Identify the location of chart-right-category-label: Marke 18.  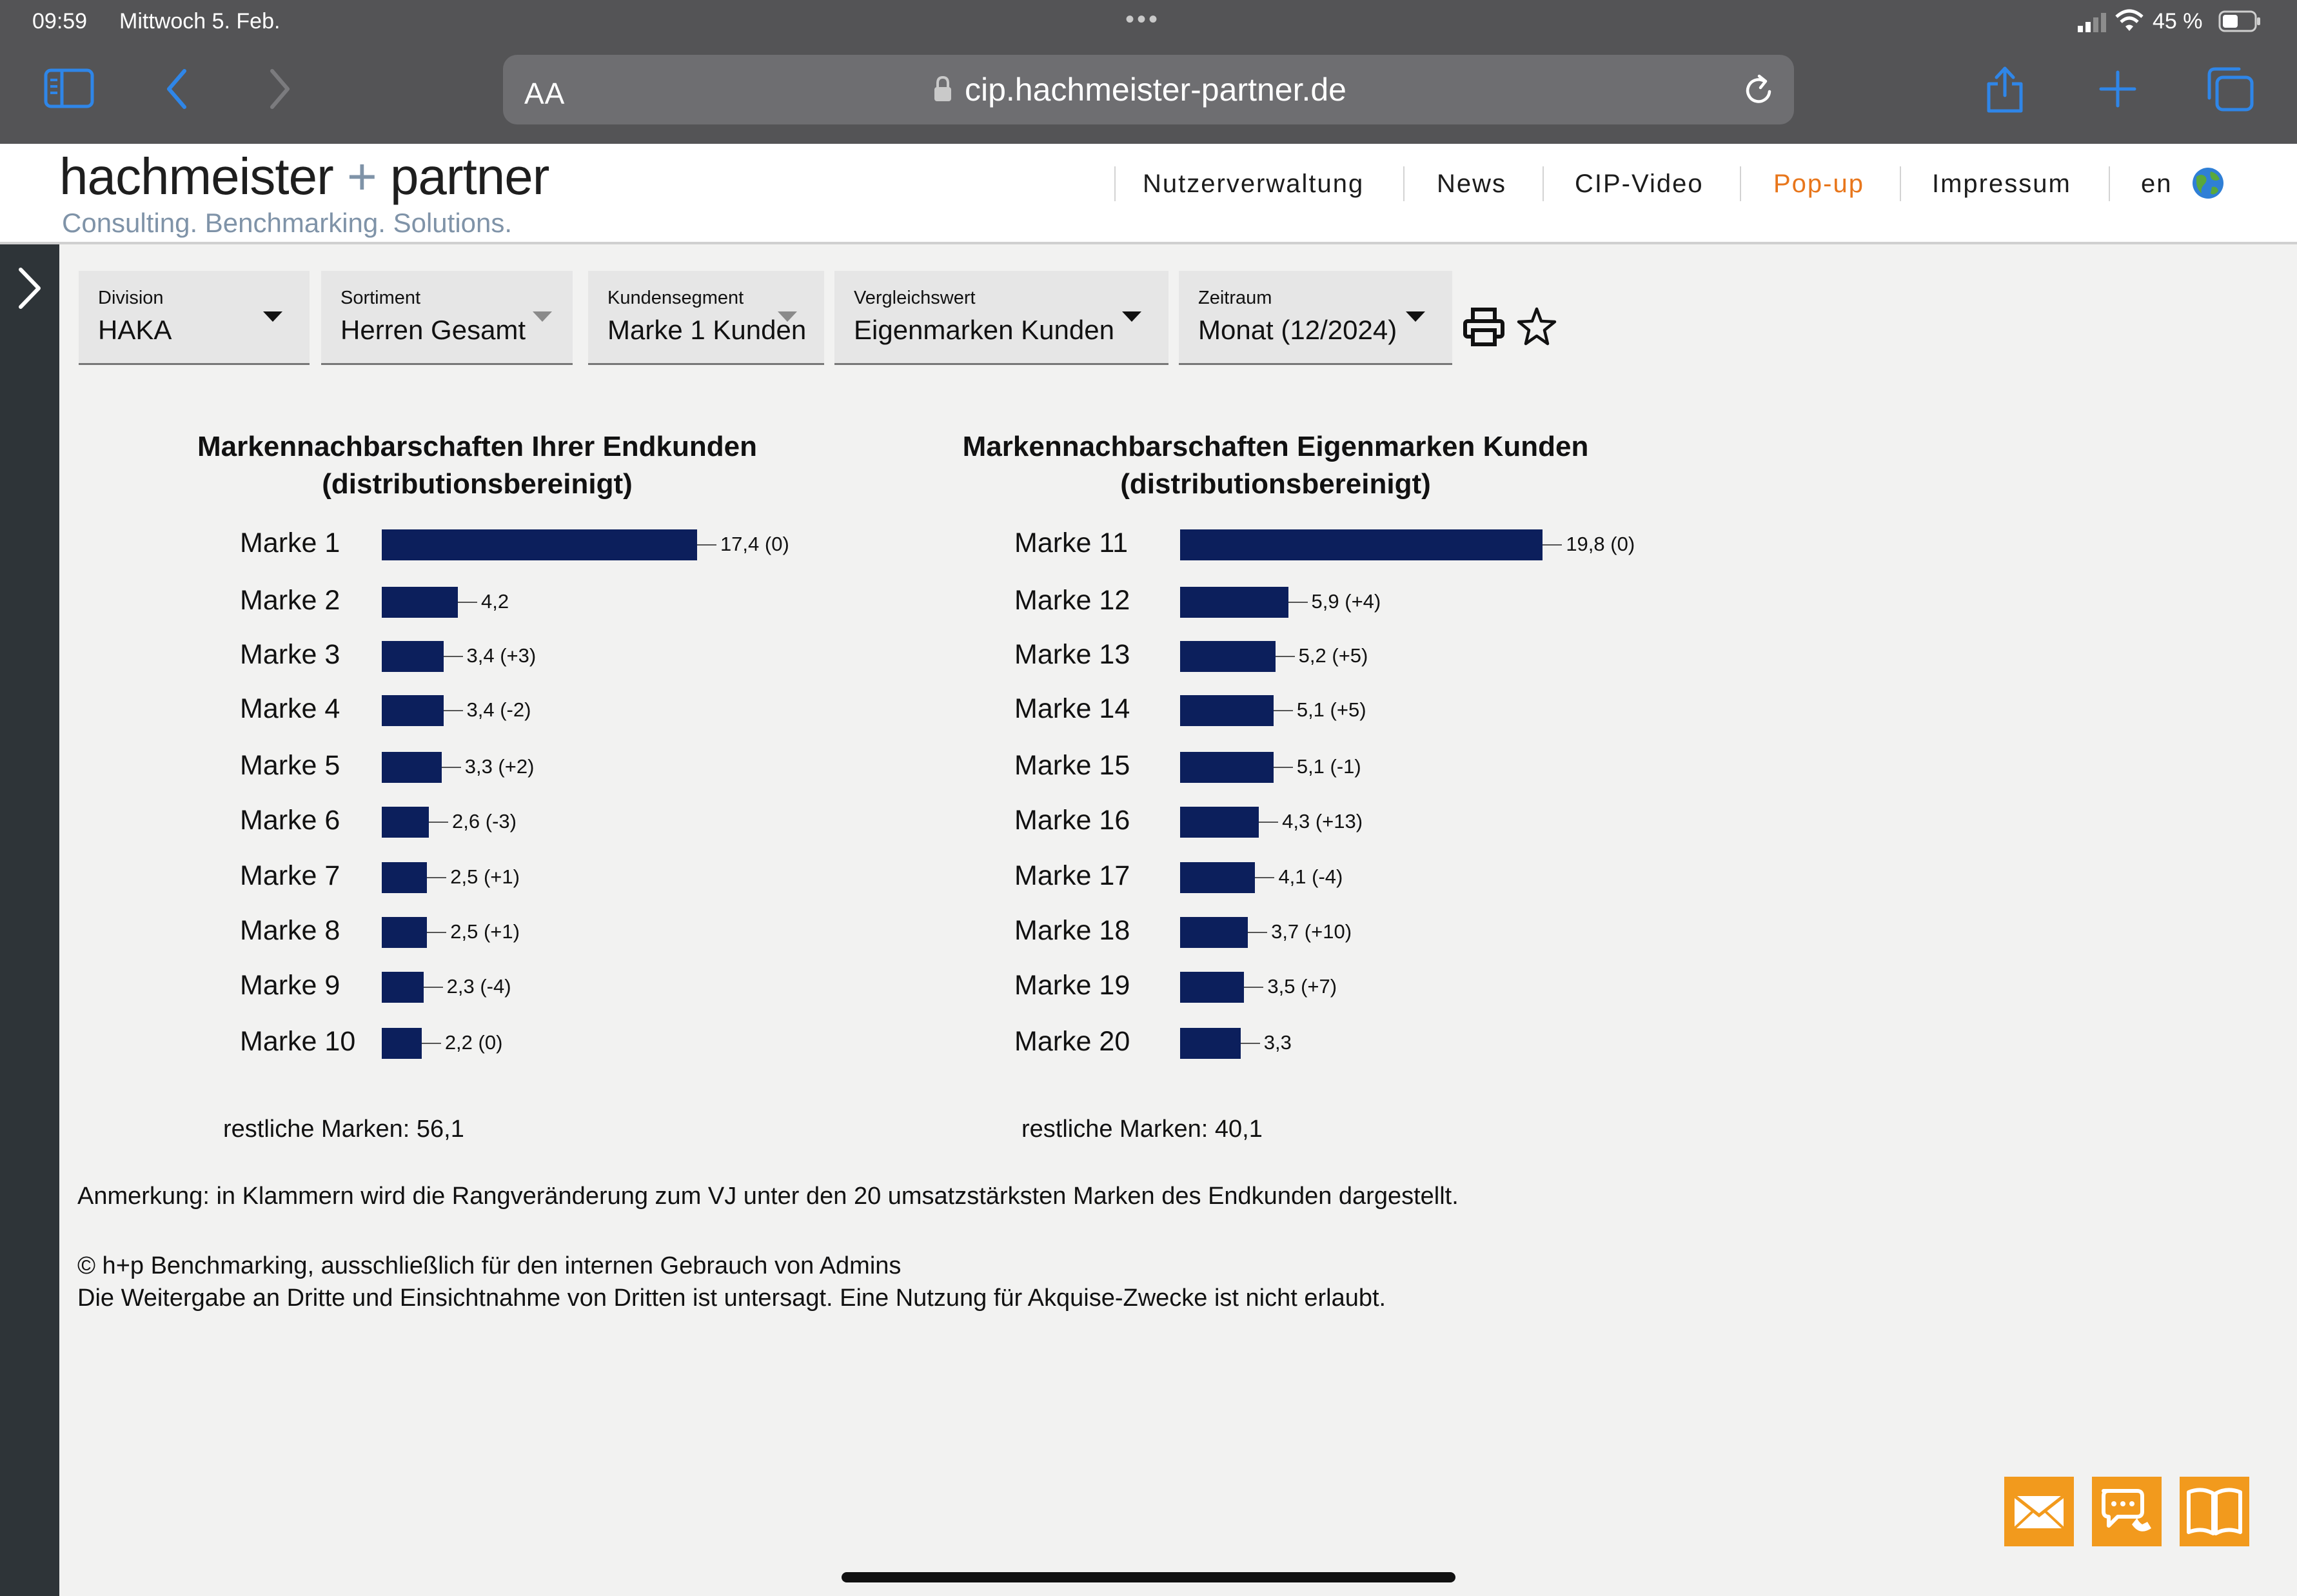
(1072, 930).